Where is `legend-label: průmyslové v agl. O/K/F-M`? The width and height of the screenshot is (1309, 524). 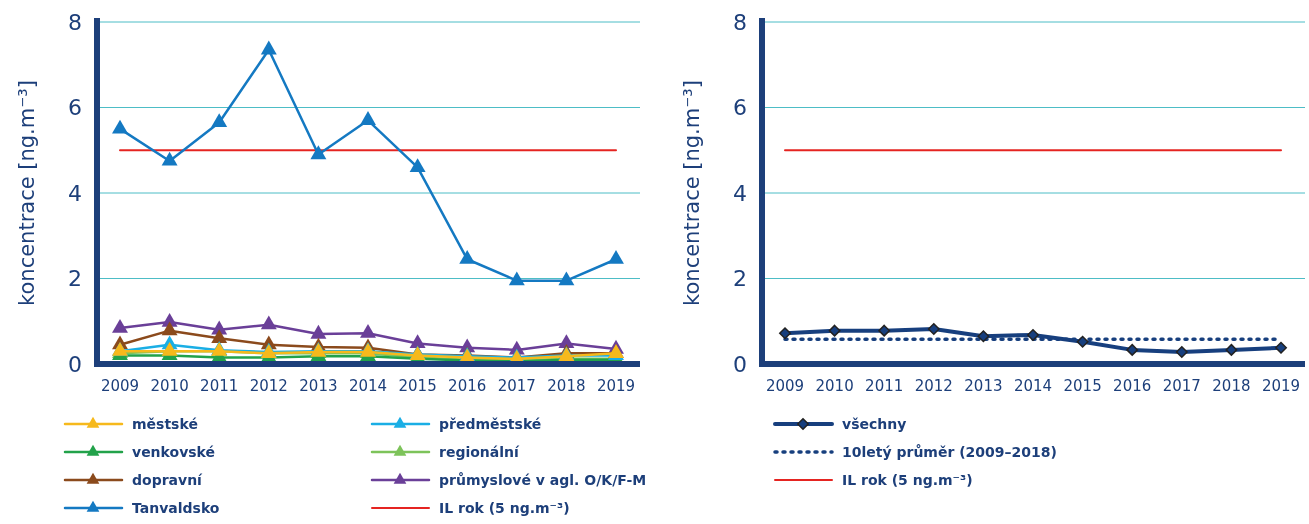
legend-label: průmyslové v agl. O/K/F-M is located at coordinates (543, 479).